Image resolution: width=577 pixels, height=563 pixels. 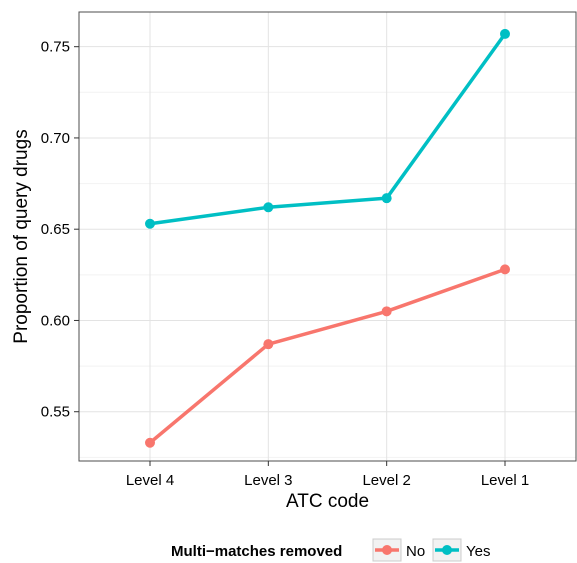 I want to click on y-axis-ticks: 0.55 0.60 0.65 0.70 0.75, so click(x=60, y=230).